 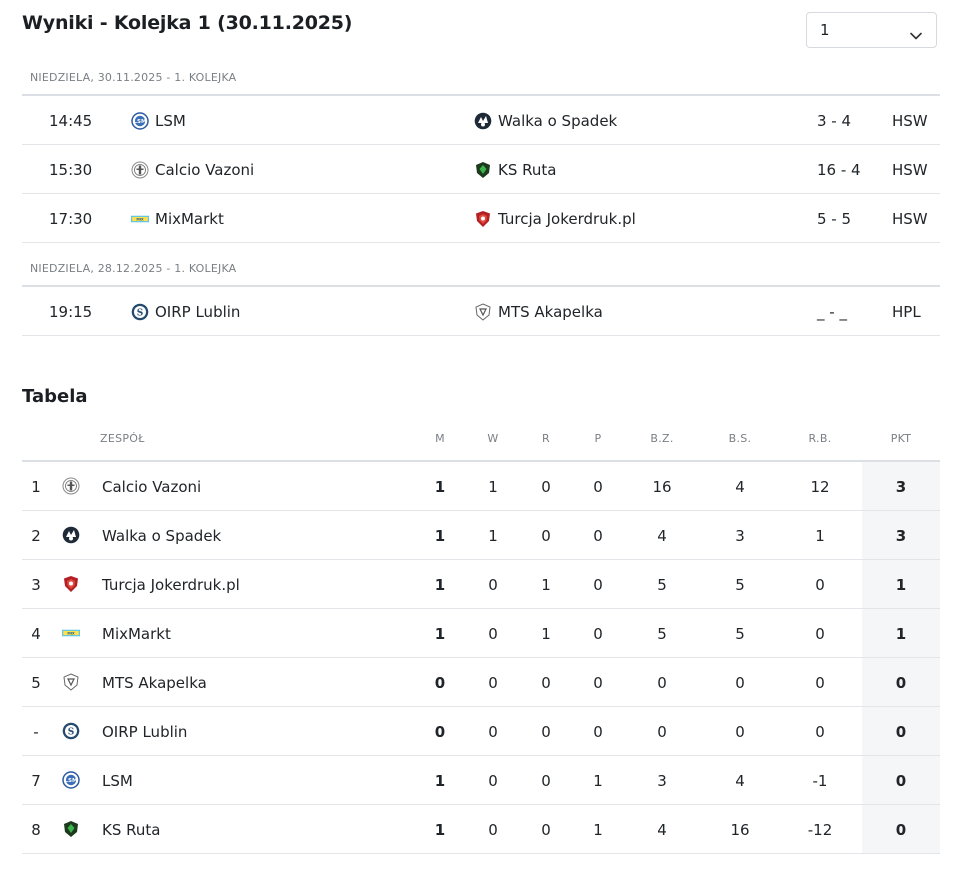 What do you see at coordinates (916, 33) in the screenshot?
I see `chevron-down-icon` at bounding box center [916, 33].